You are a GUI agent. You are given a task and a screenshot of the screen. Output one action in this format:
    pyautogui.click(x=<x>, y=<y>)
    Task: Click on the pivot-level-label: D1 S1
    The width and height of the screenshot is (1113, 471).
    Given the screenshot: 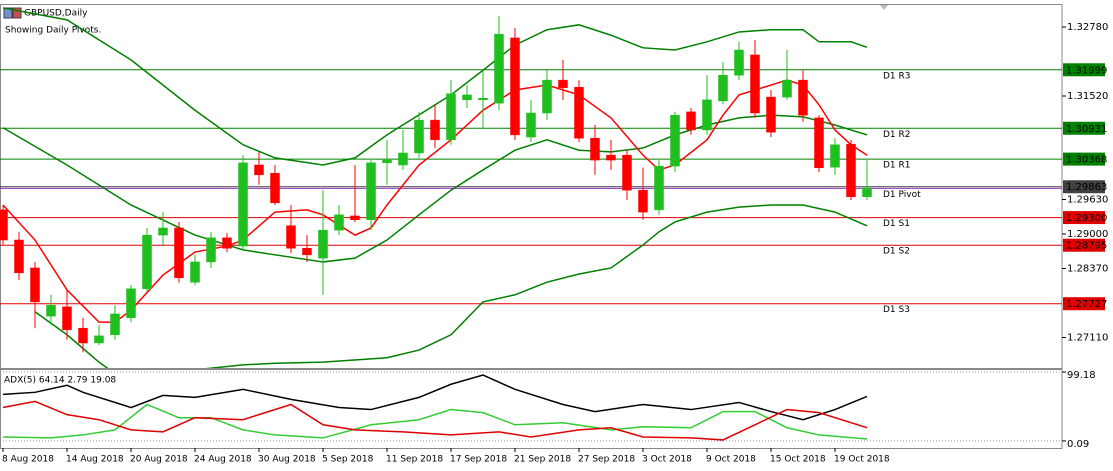 What is the action you would take?
    pyautogui.click(x=896, y=224)
    